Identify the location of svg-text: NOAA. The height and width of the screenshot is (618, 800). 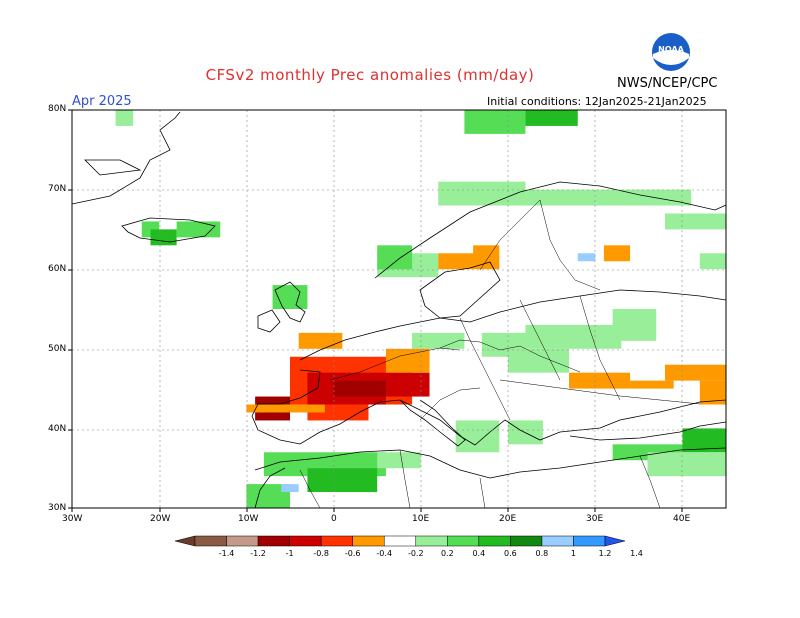
(671, 49).